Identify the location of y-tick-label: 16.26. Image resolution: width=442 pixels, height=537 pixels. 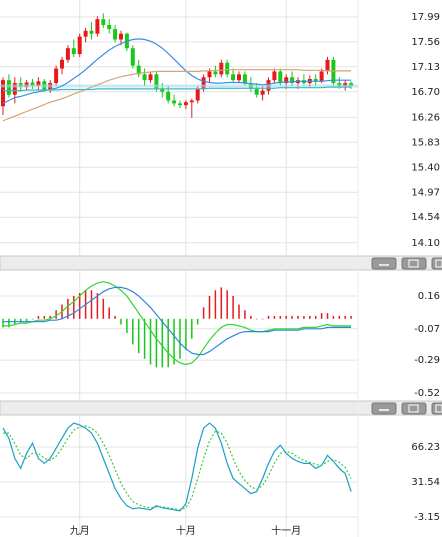
(425, 117).